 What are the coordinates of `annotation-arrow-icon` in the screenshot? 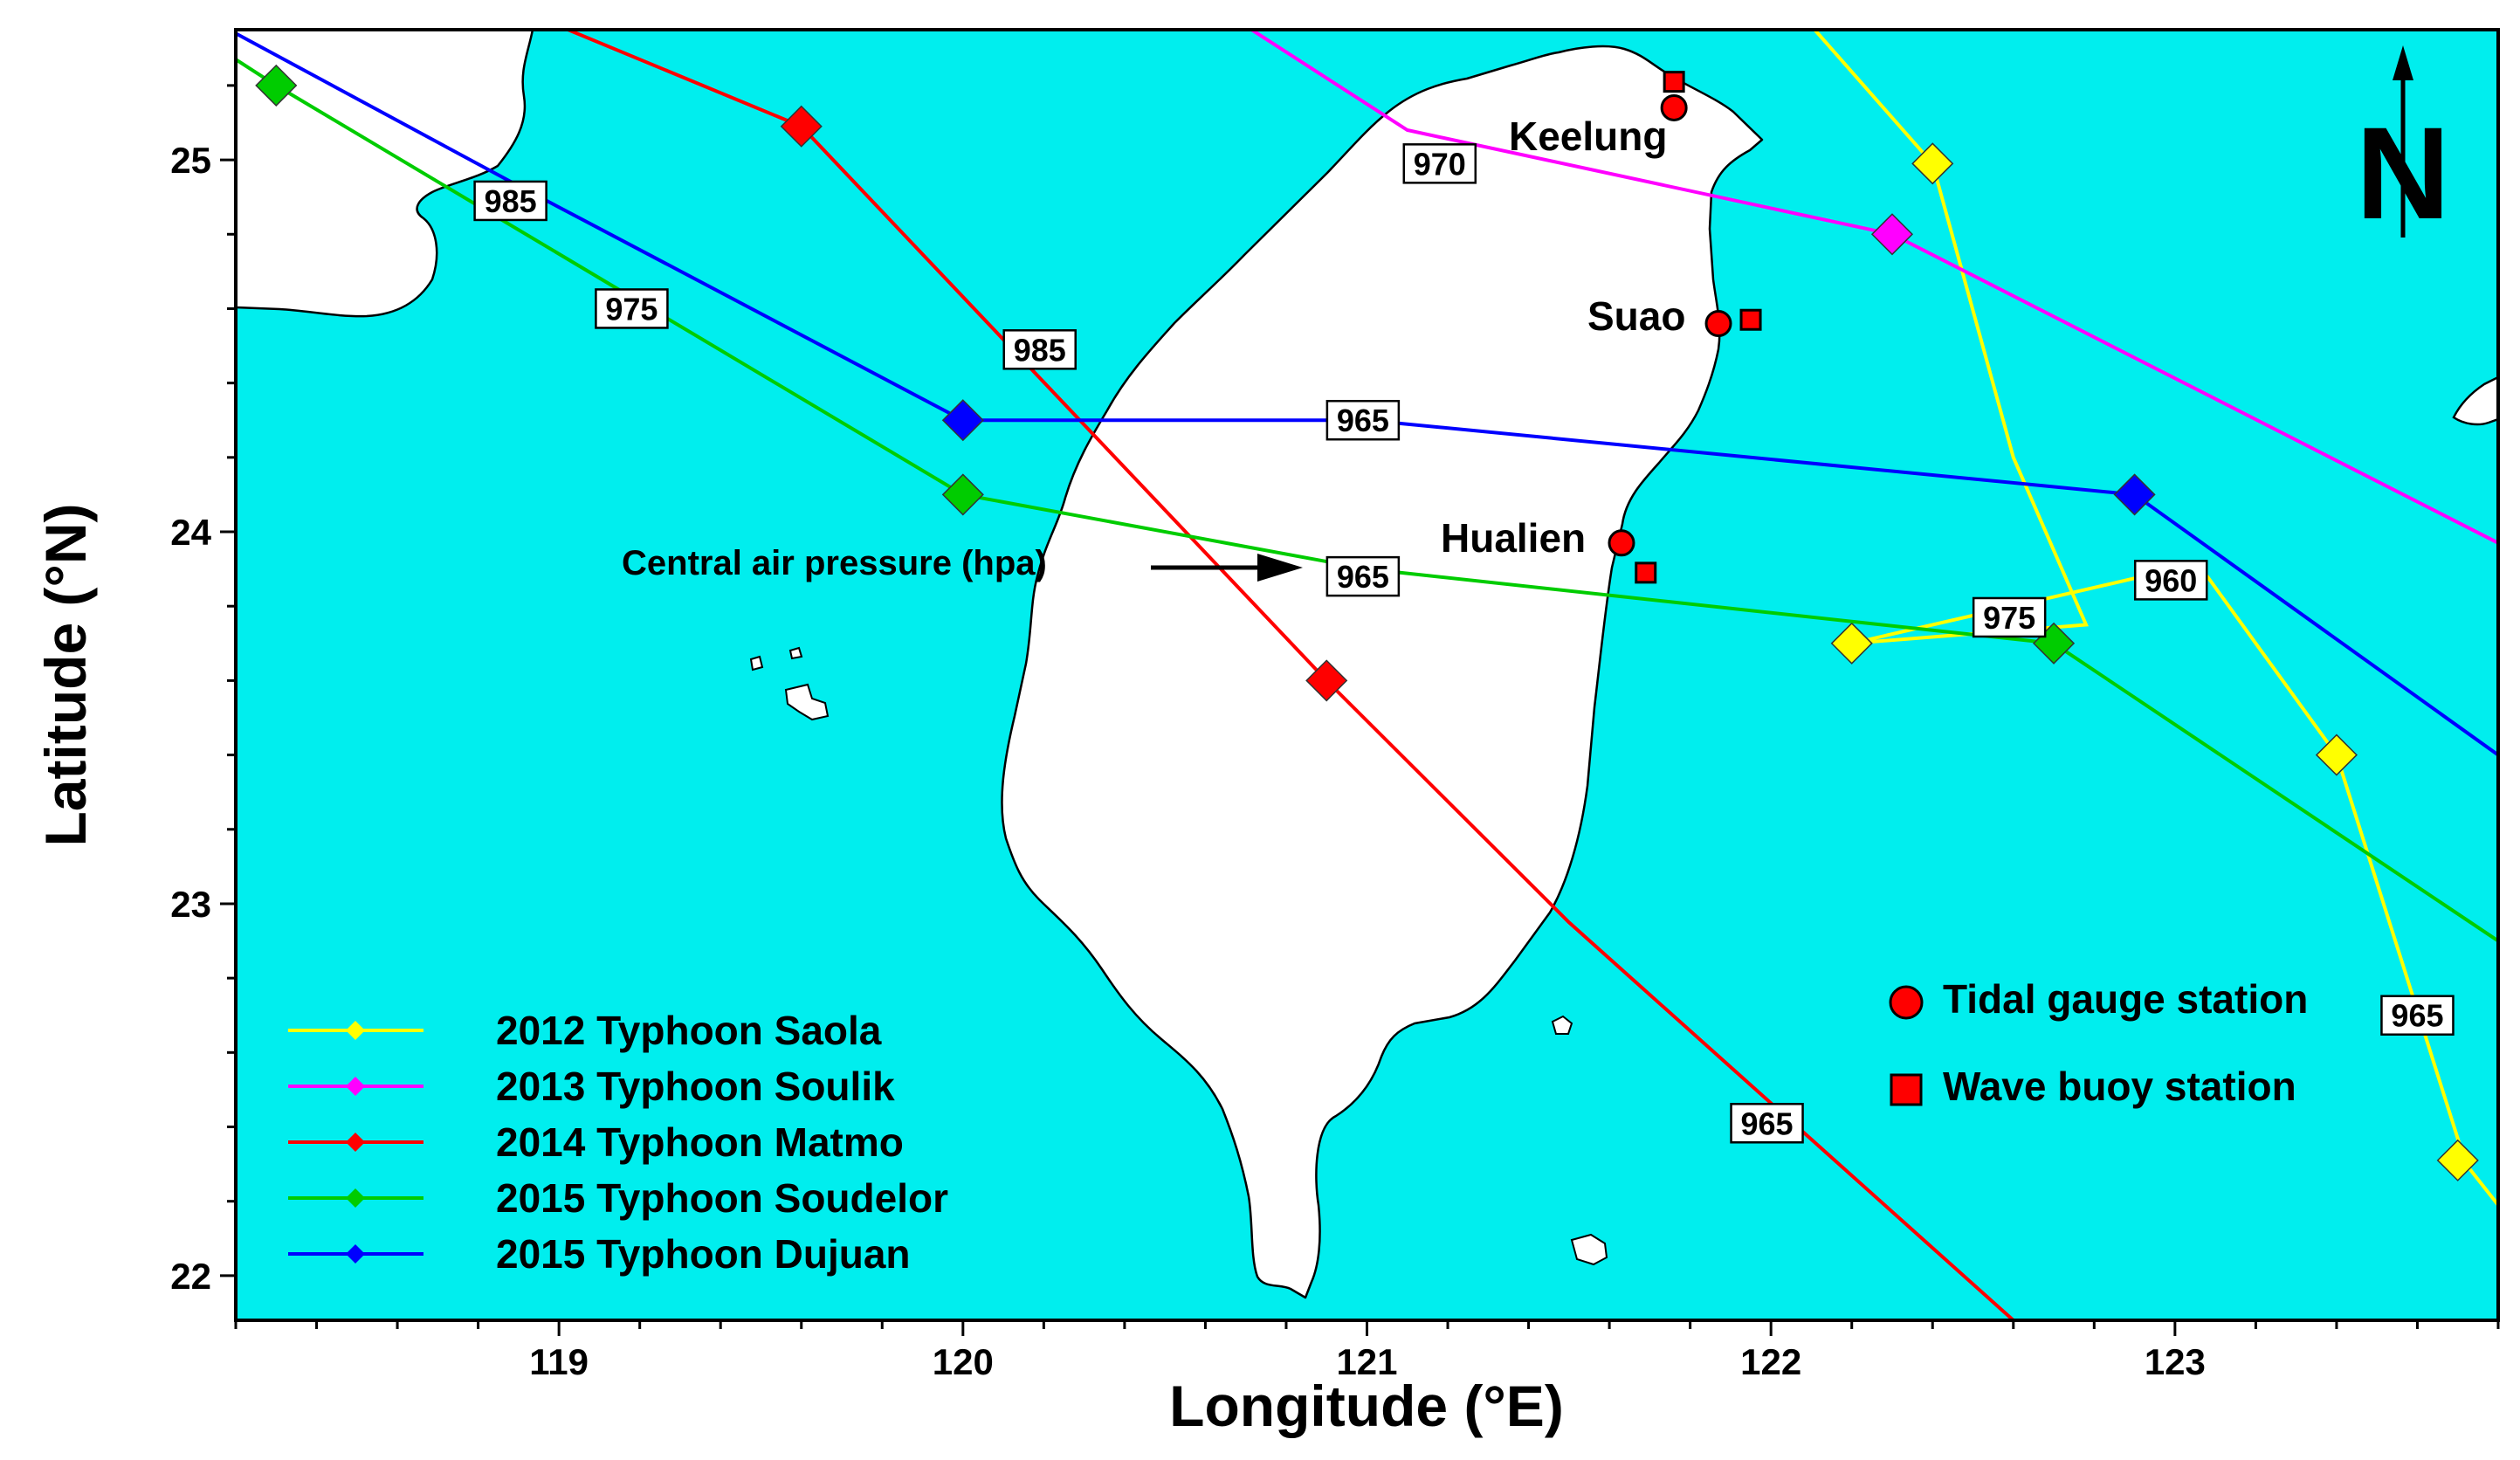 It's located at (1280, 568).